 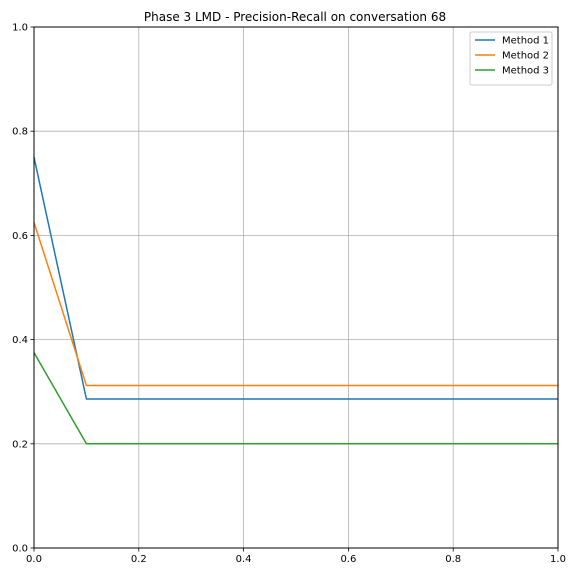 What do you see at coordinates (525, 41) in the screenshot?
I see `legend-label: Method 1` at bounding box center [525, 41].